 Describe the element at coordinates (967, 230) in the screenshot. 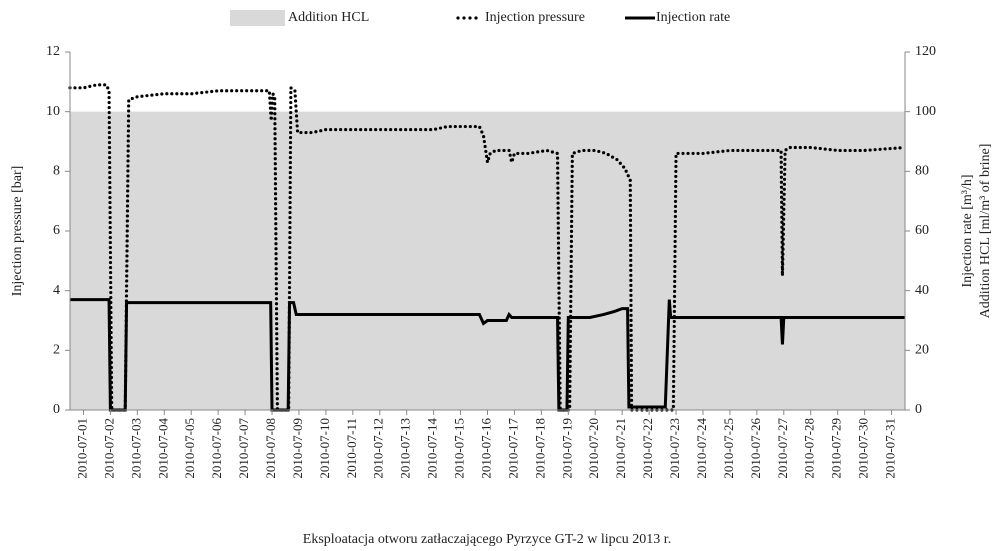

I see `y2-axis-title: Injection rate [m³/h]` at that location.